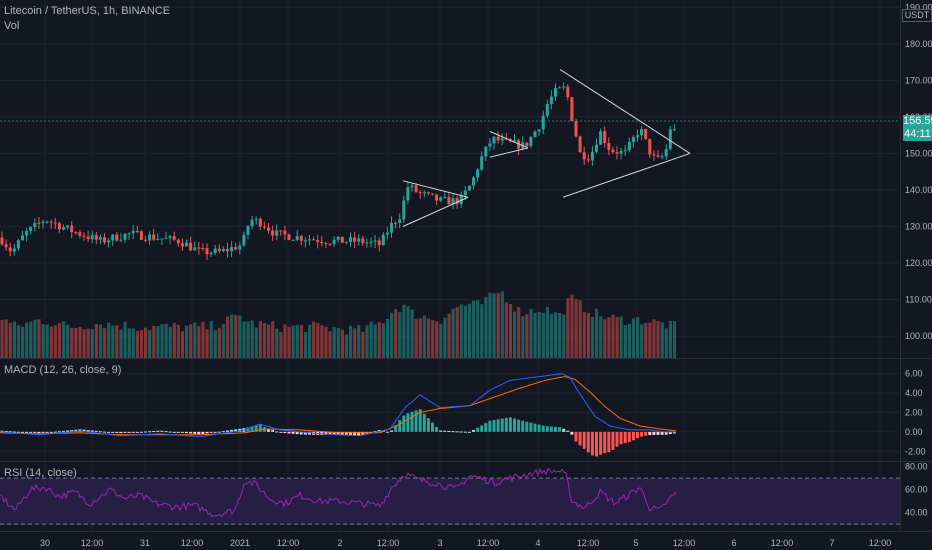  What do you see at coordinates (87, 11) in the screenshot?
I see `symbol-legend: Litecoin / TetherUS, 1h, BINANCE` at bounding box center [87, 11].